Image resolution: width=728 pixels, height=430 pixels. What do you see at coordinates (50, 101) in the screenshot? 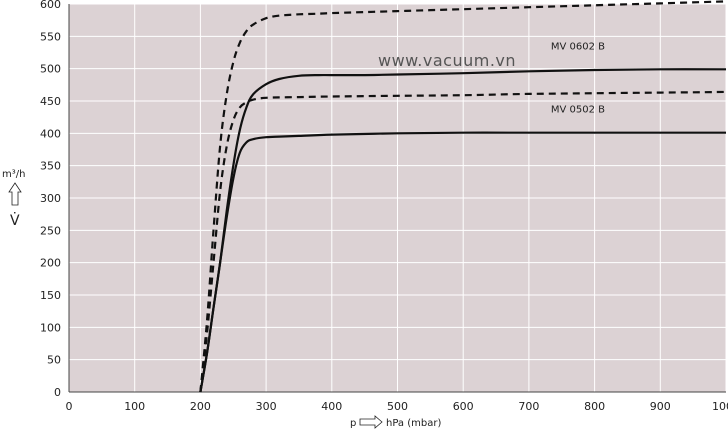
I see `y-tick-label: 450` at bounding box center [50, 101].